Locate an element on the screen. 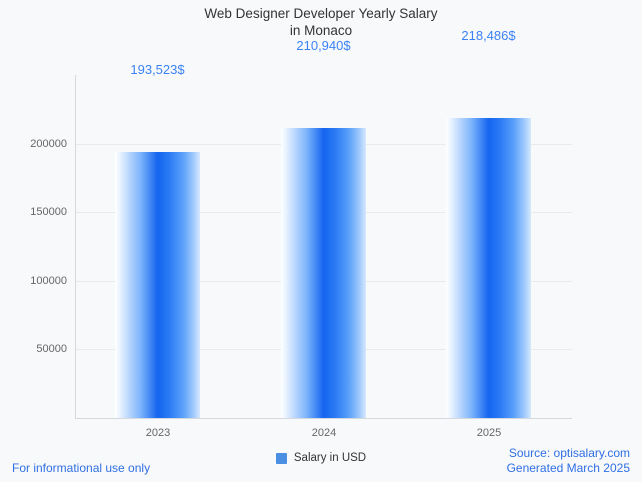 This screenshot has height=482, width=642. chart-legend: Salary in USD is located at coordinates (321, 458).